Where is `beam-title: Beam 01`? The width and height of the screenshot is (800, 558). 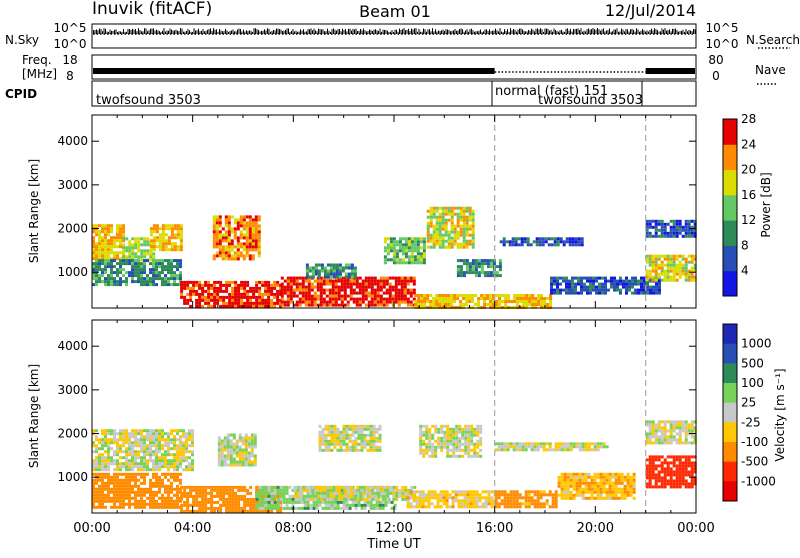 beam-title: Beam 01 is located at coordinates (395, 11).